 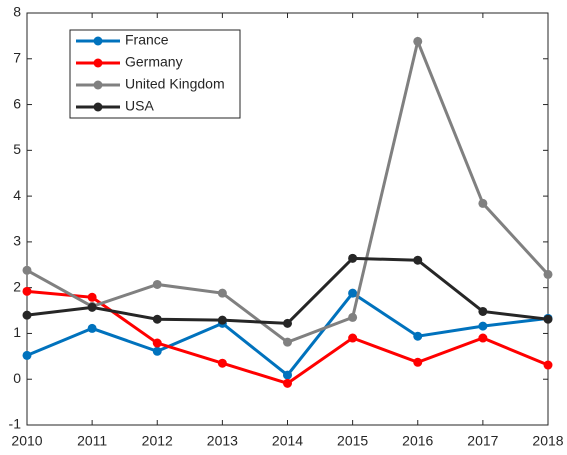 I want to click on y-tick-label: 1, so click(x=17, y=332).